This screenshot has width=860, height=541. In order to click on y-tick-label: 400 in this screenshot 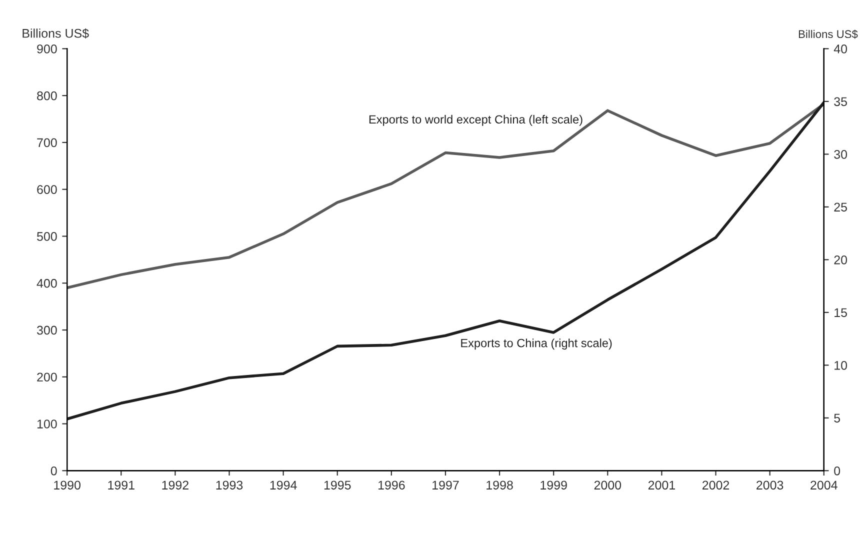, I will do `click(46, 283)`.